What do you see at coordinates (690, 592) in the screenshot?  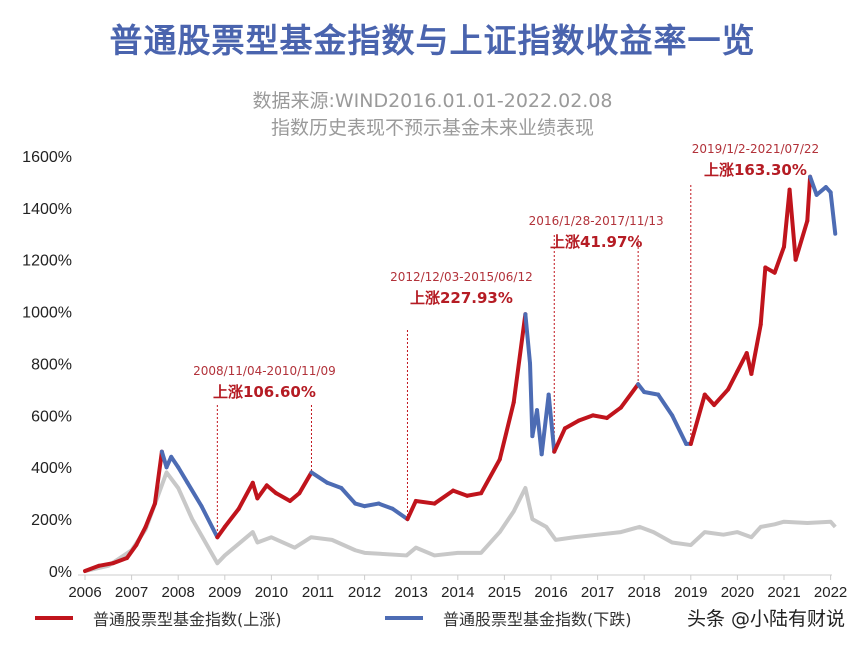 I see `x-tick-label: 2019` at bounding box center [690, 592].